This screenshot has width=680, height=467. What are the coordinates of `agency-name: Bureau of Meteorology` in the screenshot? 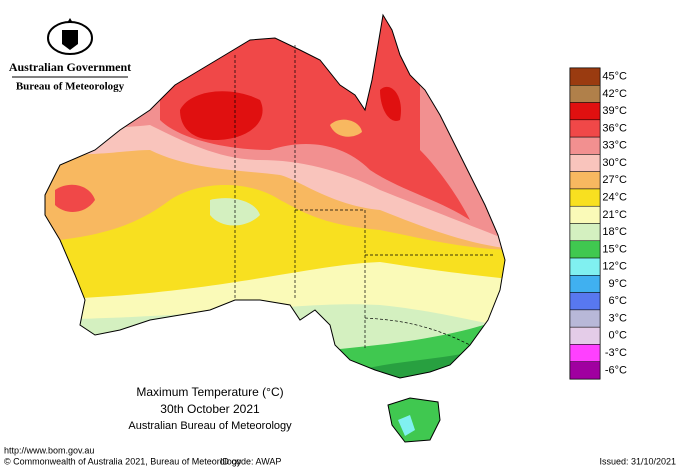 It's located at (70, 87).